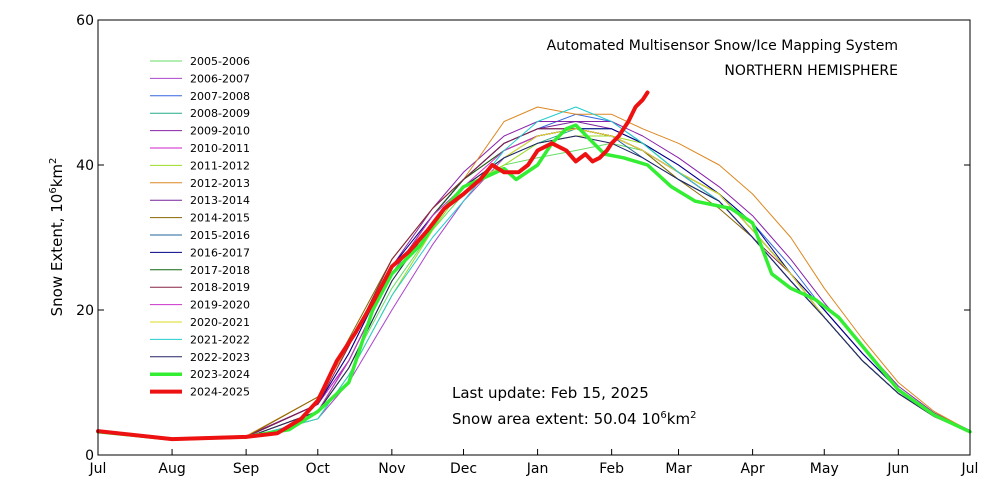 This screenshot has height=500, width=1000. Describe the element at coordinates (220, 322) in the screenshot. I see `legend-label-2020-2021: 2020-2021` at that location.